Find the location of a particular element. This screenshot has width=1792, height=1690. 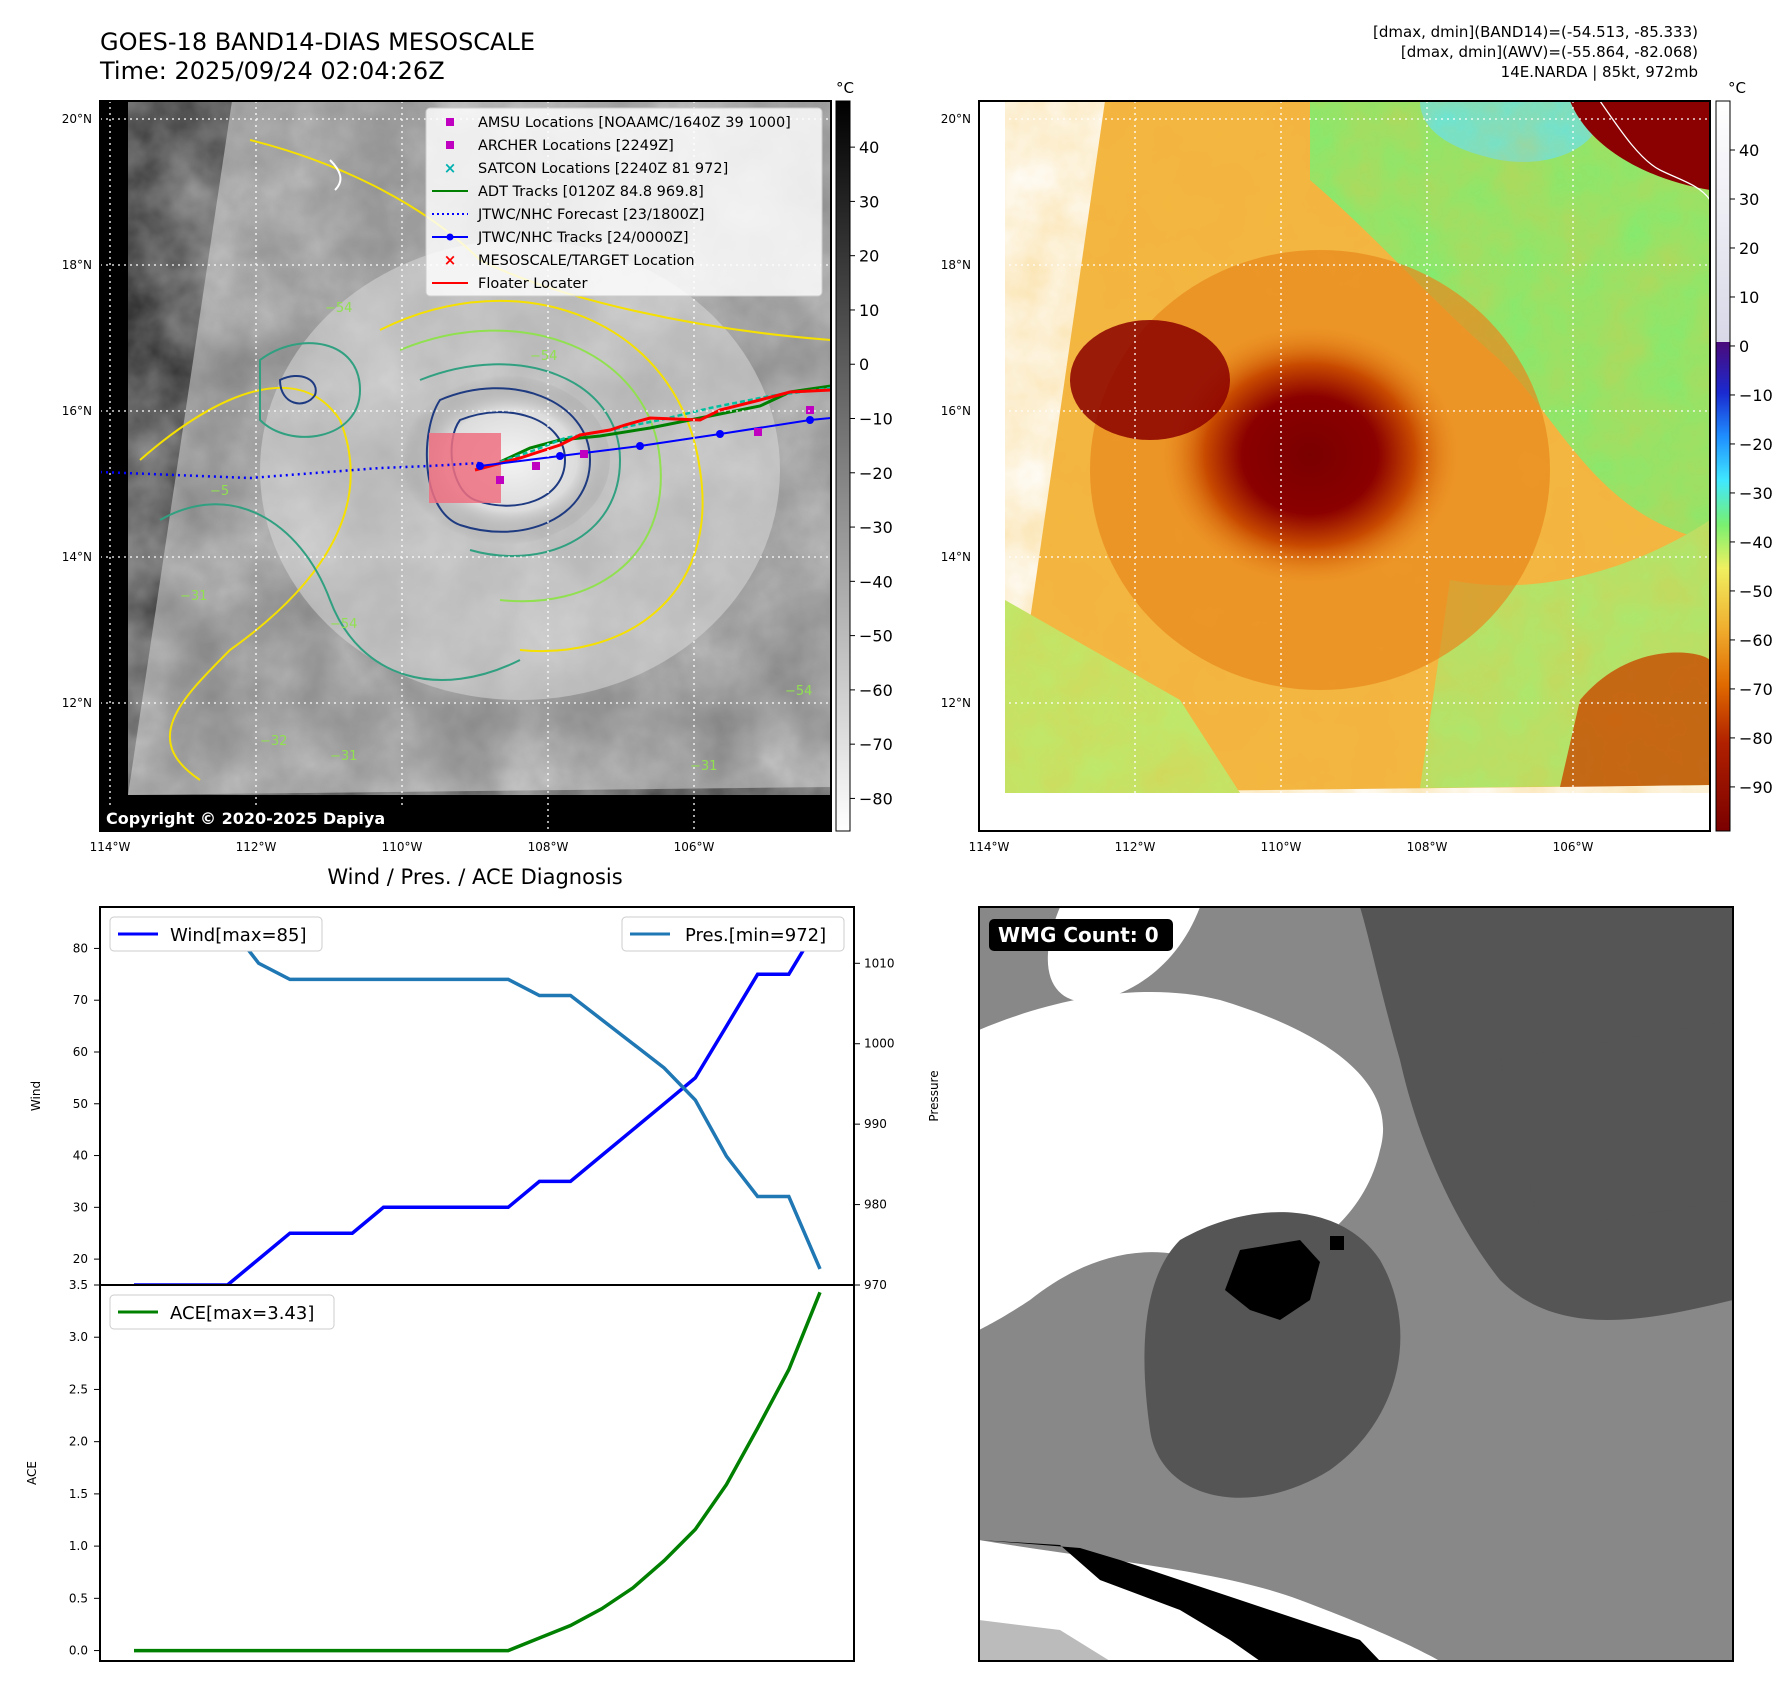

pres-legend-box is located at coordinates (733, 934).